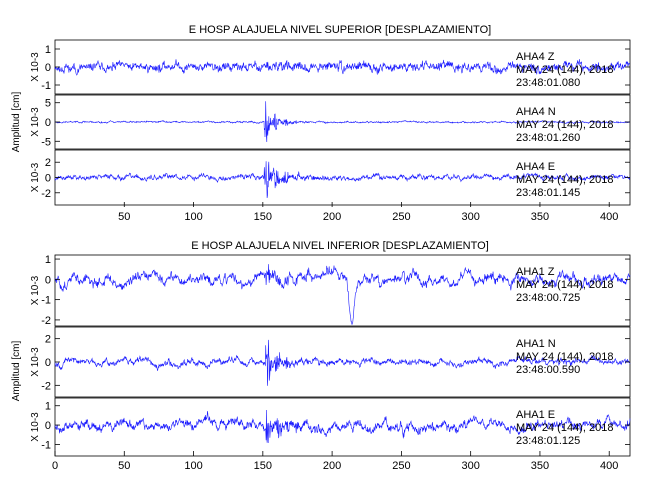 The image size is (650, 500). Describe the element at coordinates (535, 272) in the screenshot. I see `trace-channel-label: AHA1 Z` at that location.